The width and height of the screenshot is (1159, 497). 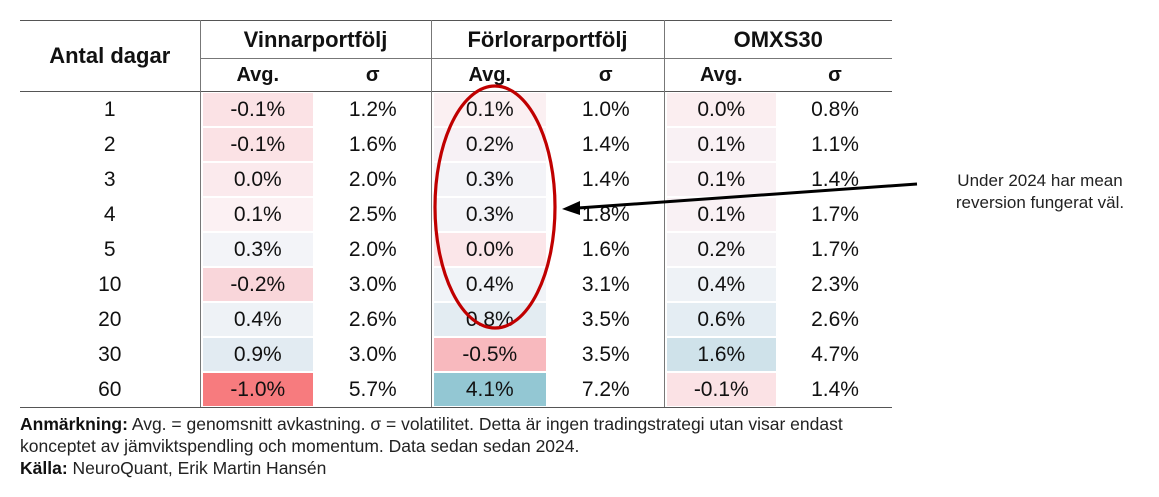 What do you see at coordinates (721, 144) in the screenshot?
I see `value-text: 0.1%` at bounding box center [721, 144].